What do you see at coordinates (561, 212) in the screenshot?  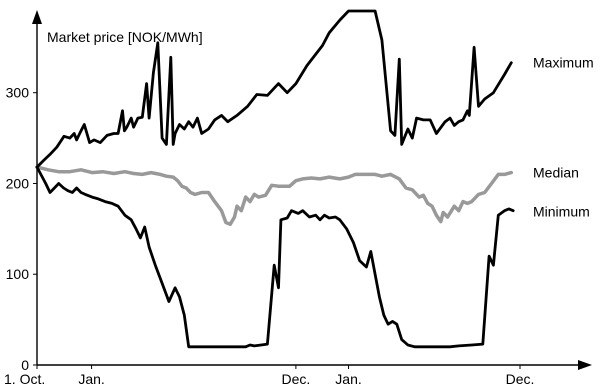 I see `series-label-minimum: Minimum` at bounding box center [561, 212].